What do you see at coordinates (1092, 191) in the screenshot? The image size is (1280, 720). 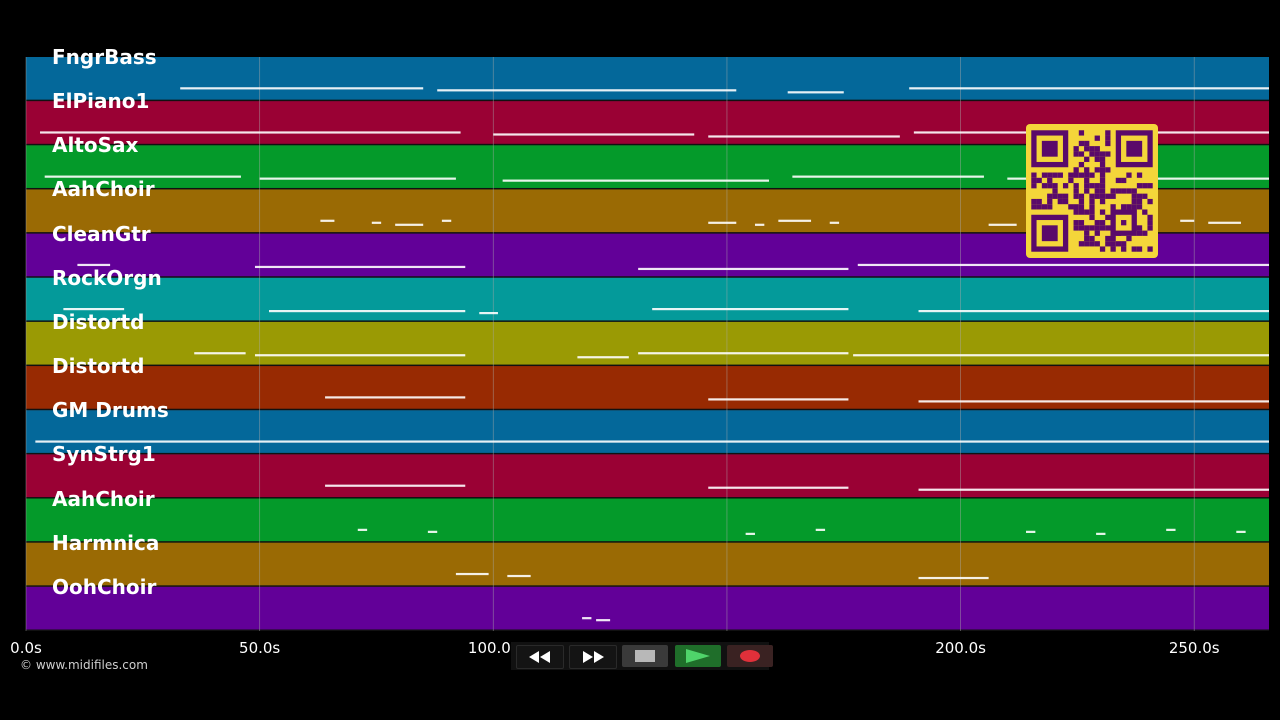 I see `qr-code-icon` at bounding box center [1092, 191].